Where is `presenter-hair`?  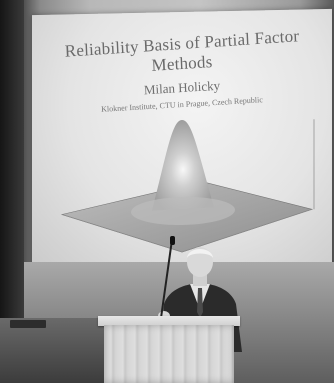
presenter-hair is located at coordinates (200, 253).